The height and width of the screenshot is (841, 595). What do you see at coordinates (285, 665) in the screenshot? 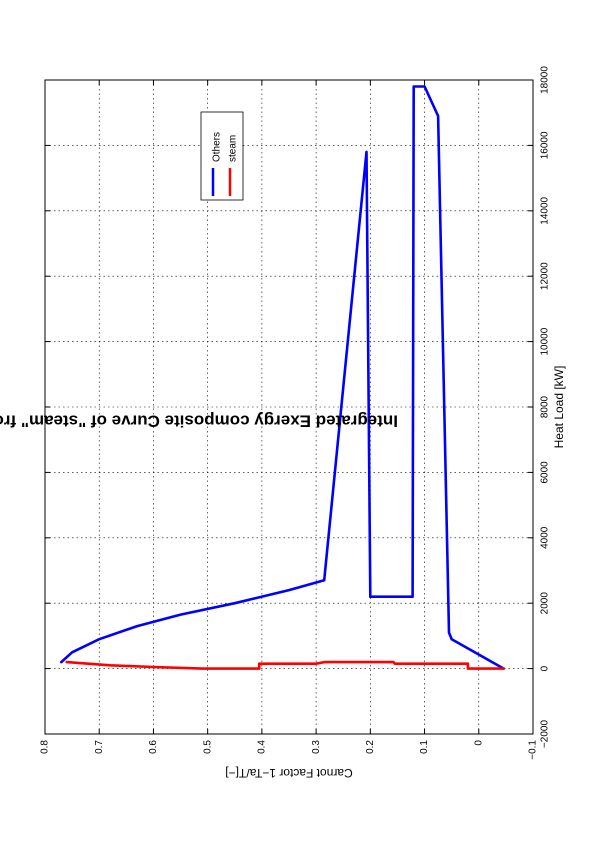
I see `series-line-steam` at bounding box center [285, 665].